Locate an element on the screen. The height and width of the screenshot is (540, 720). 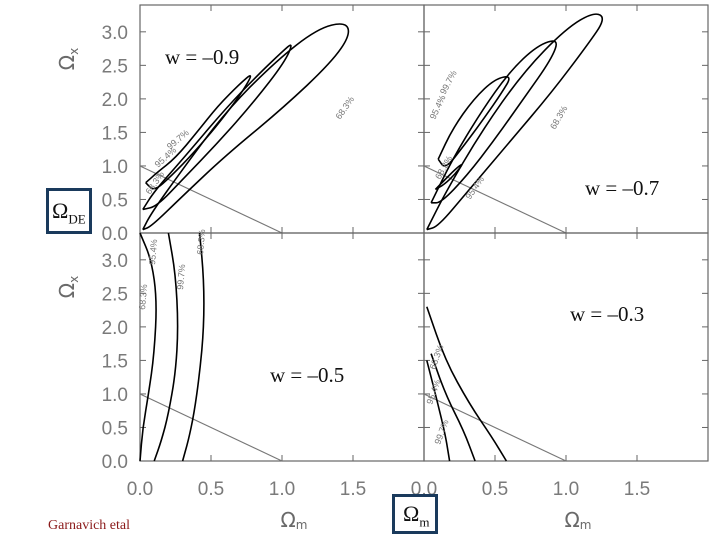
omega-de-symbol: Ω is located at coordinates (60, 210).